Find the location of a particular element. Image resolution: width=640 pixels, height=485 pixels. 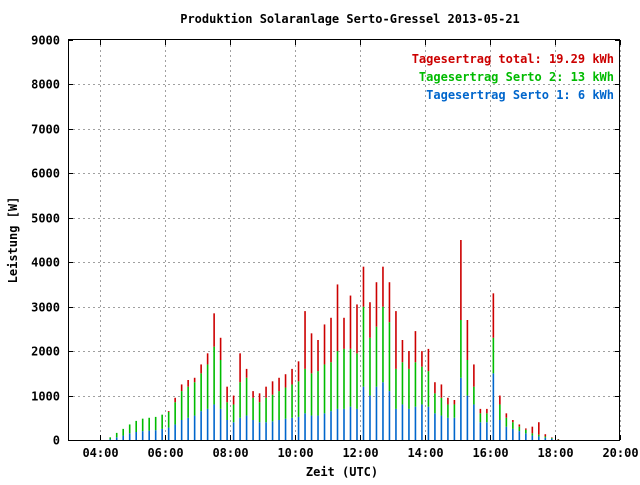

y-tick-label: 5000 is located at coordinates (45, 219).